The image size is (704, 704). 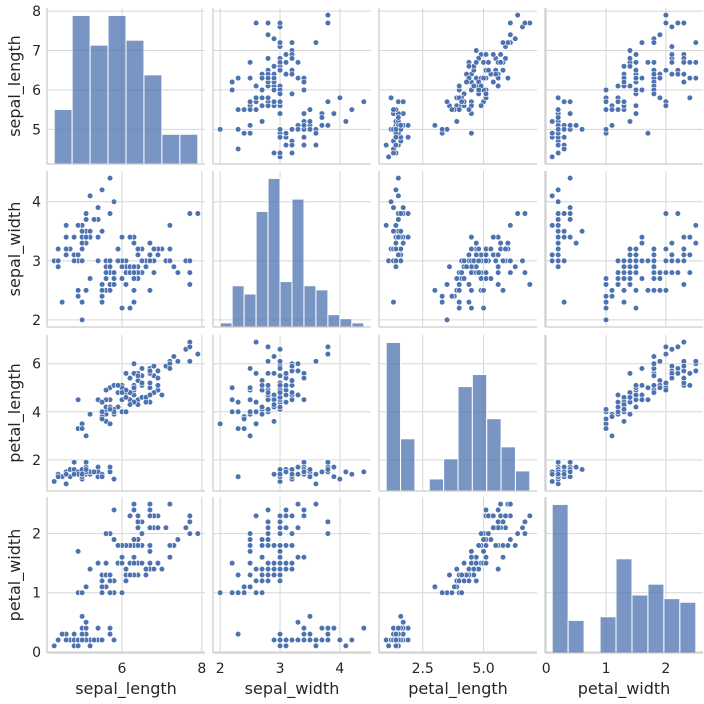 I want to click on x-tick-label: 0, so click(x=546, y=669).